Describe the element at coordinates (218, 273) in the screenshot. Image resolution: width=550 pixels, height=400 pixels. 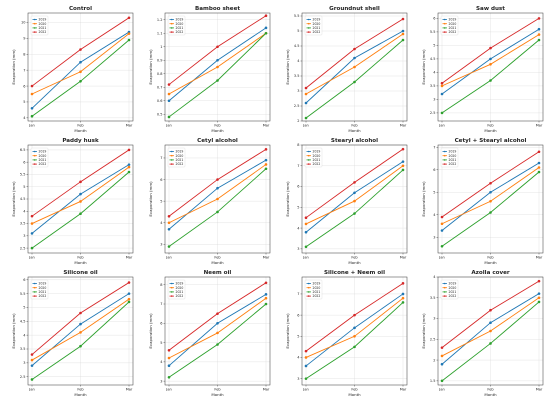
I see `chart-title: Neem oil` at that location.